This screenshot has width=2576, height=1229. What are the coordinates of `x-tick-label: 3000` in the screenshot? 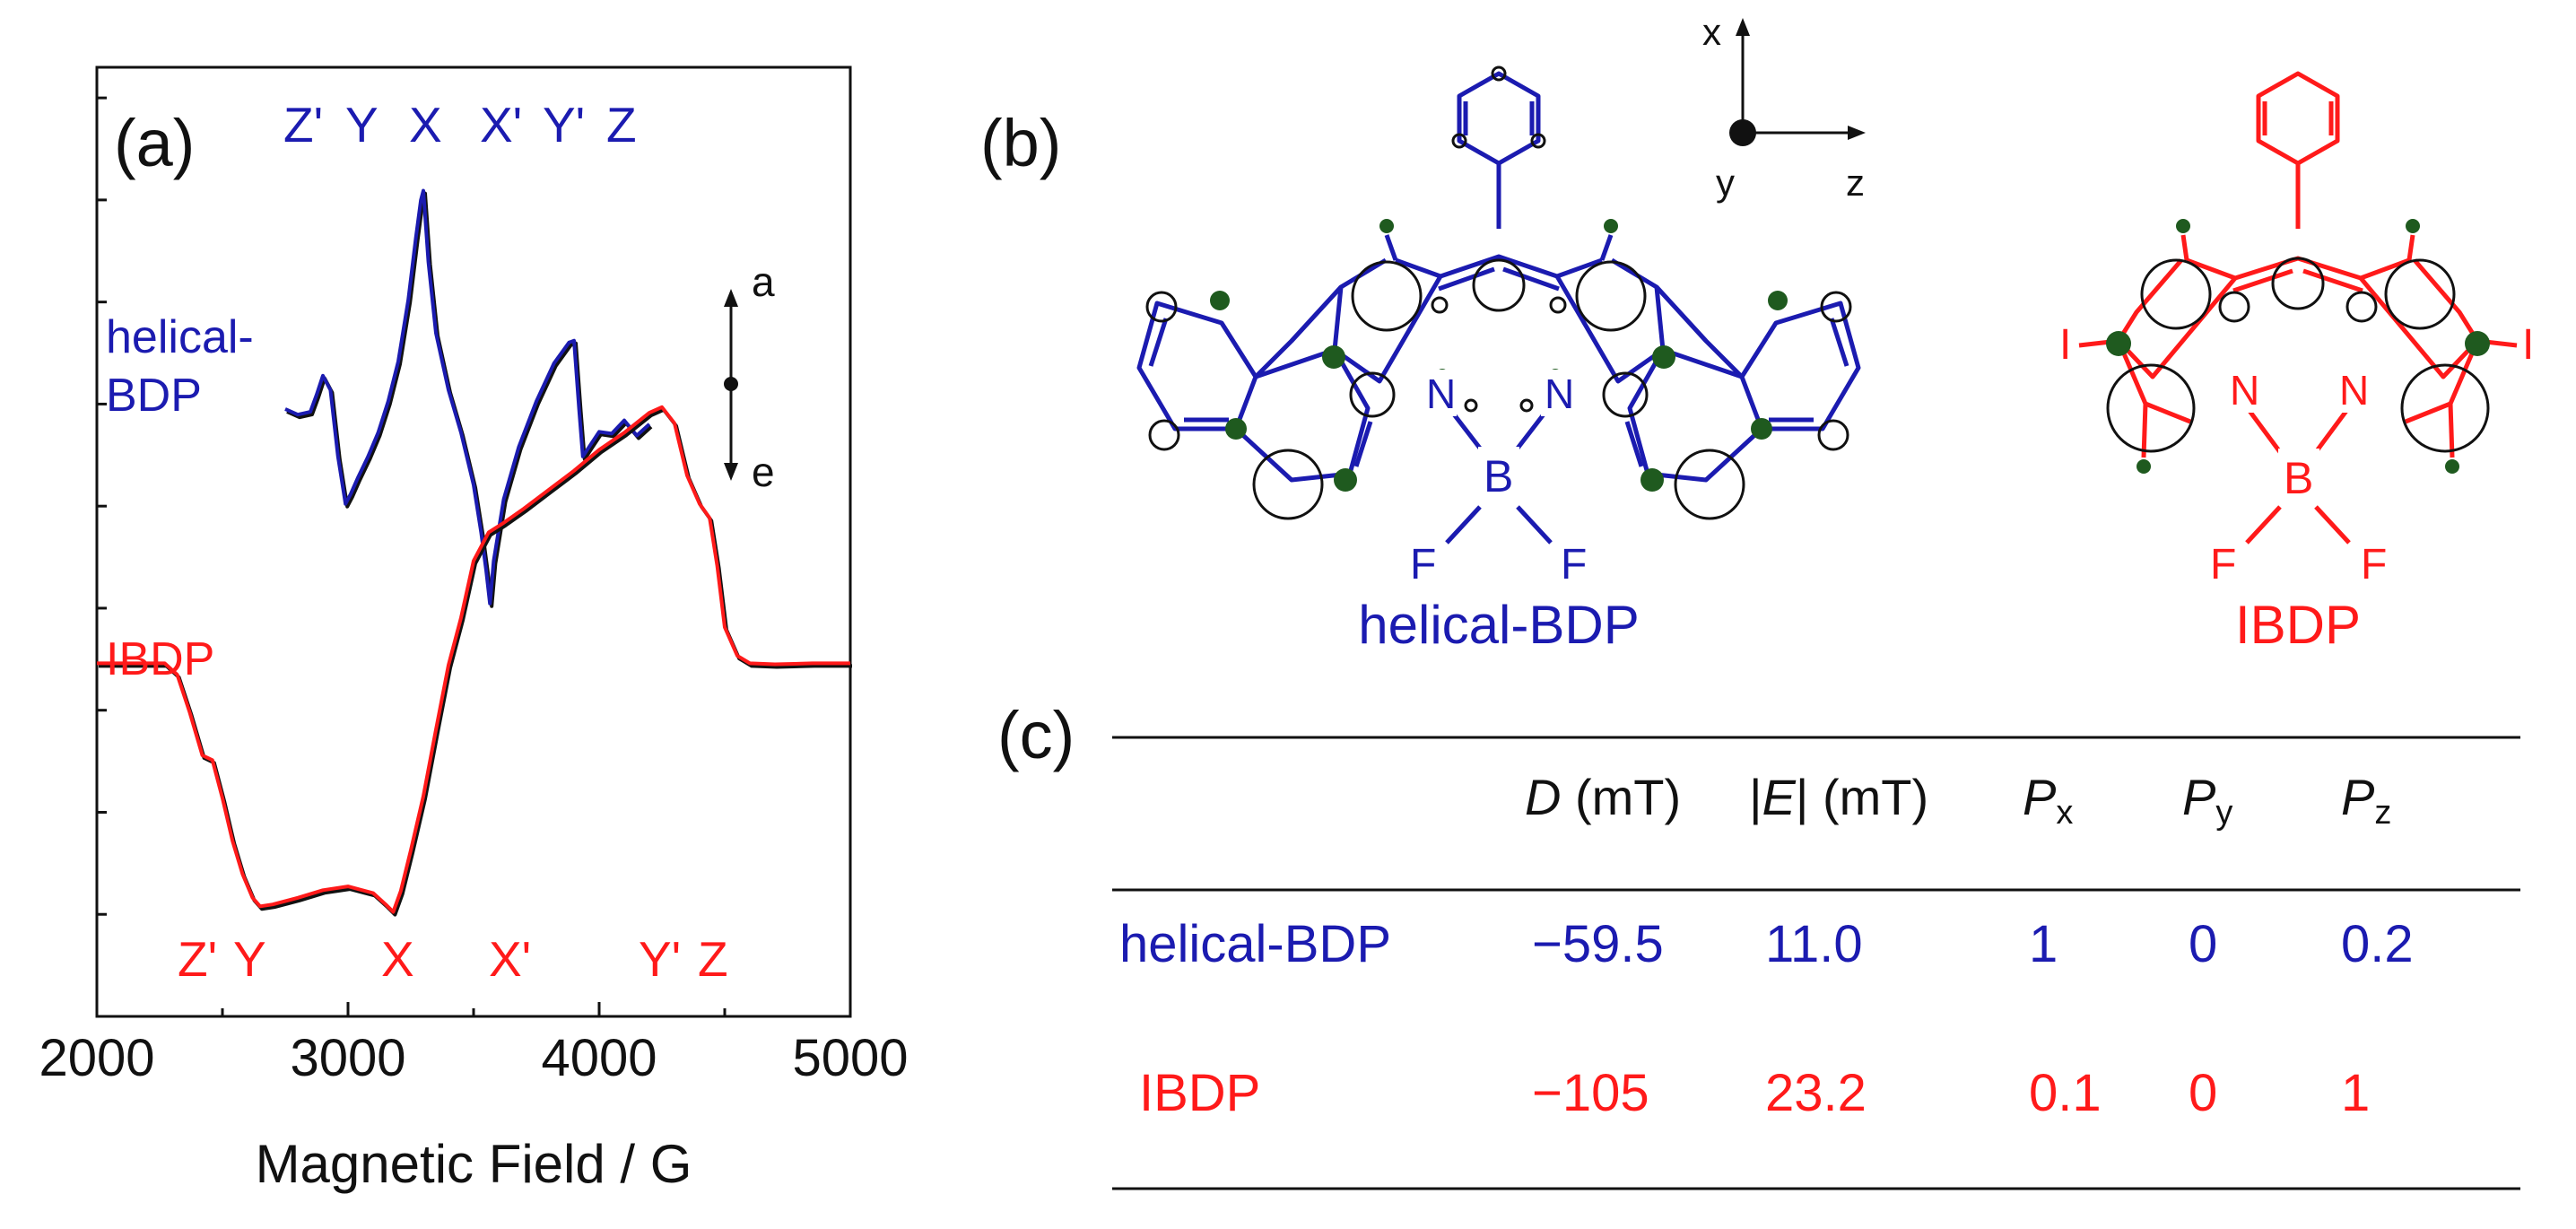 It's located at (347, 1058).